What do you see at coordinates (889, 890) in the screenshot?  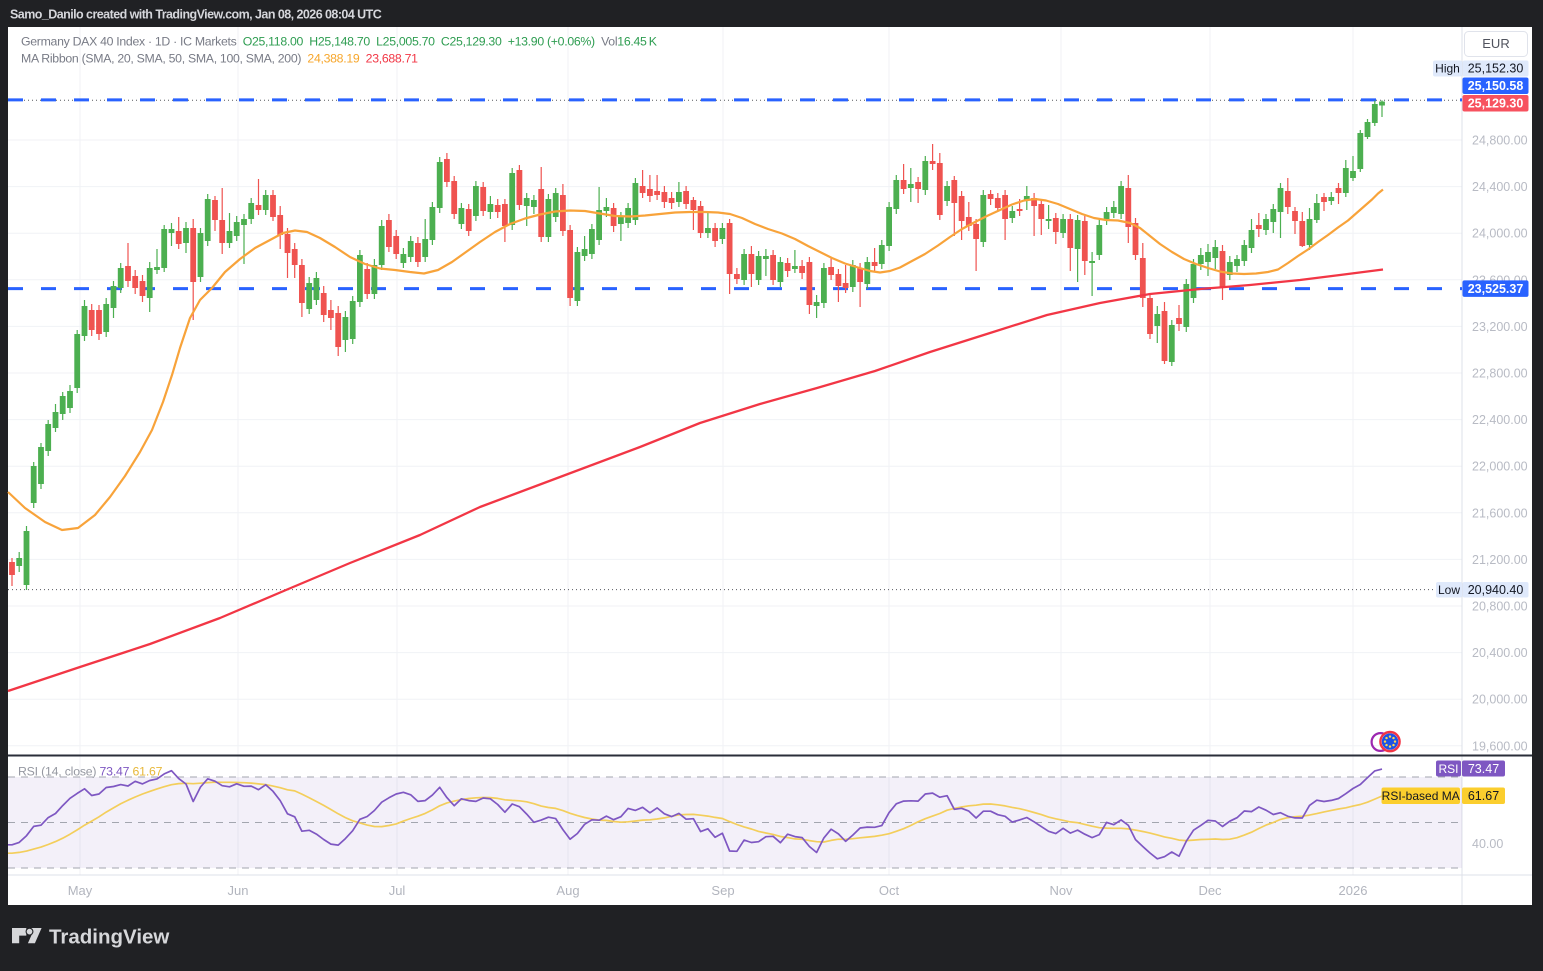 I see `svg-text: Oct` at bounding box center [889, 890].